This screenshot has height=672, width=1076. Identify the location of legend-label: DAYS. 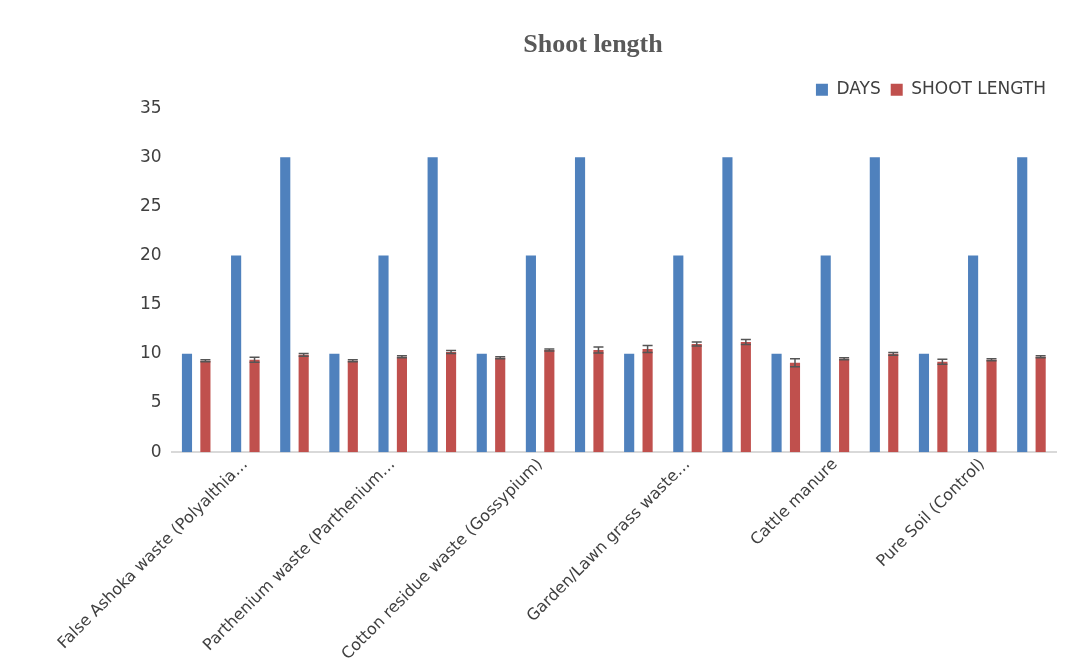
(858, 88).